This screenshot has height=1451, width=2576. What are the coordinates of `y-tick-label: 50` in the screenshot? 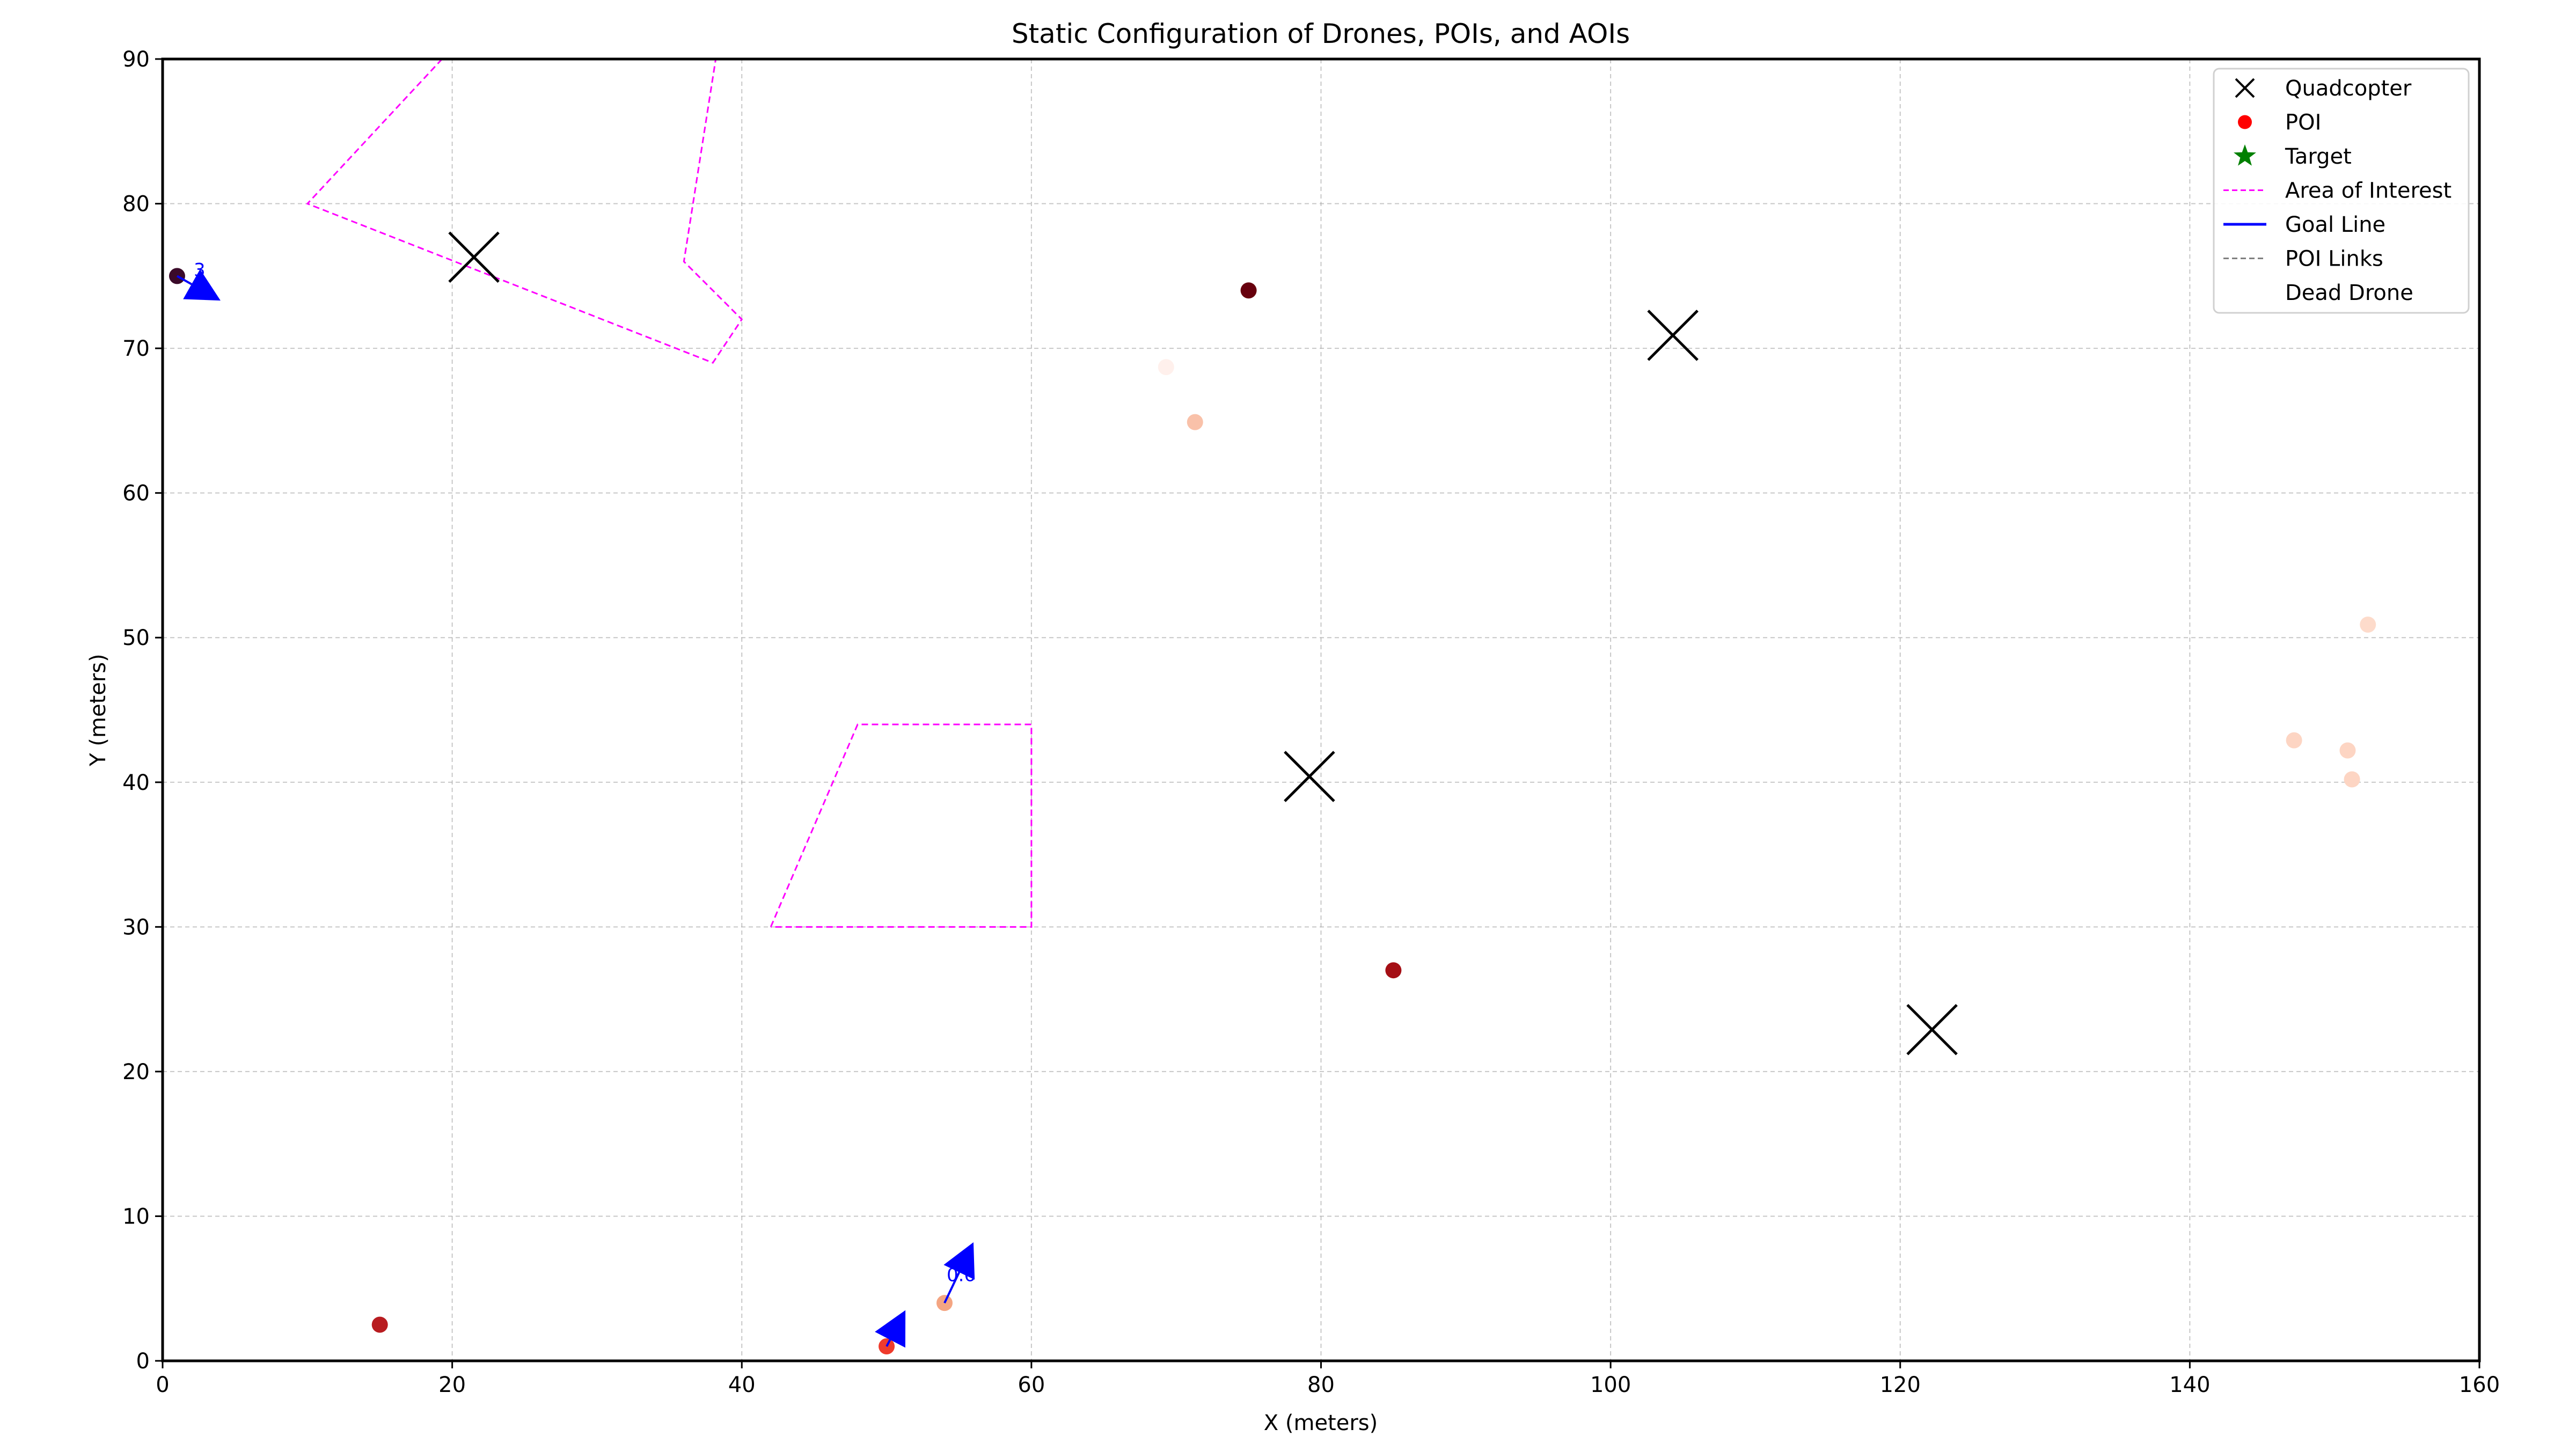 It's located at (136, 638).